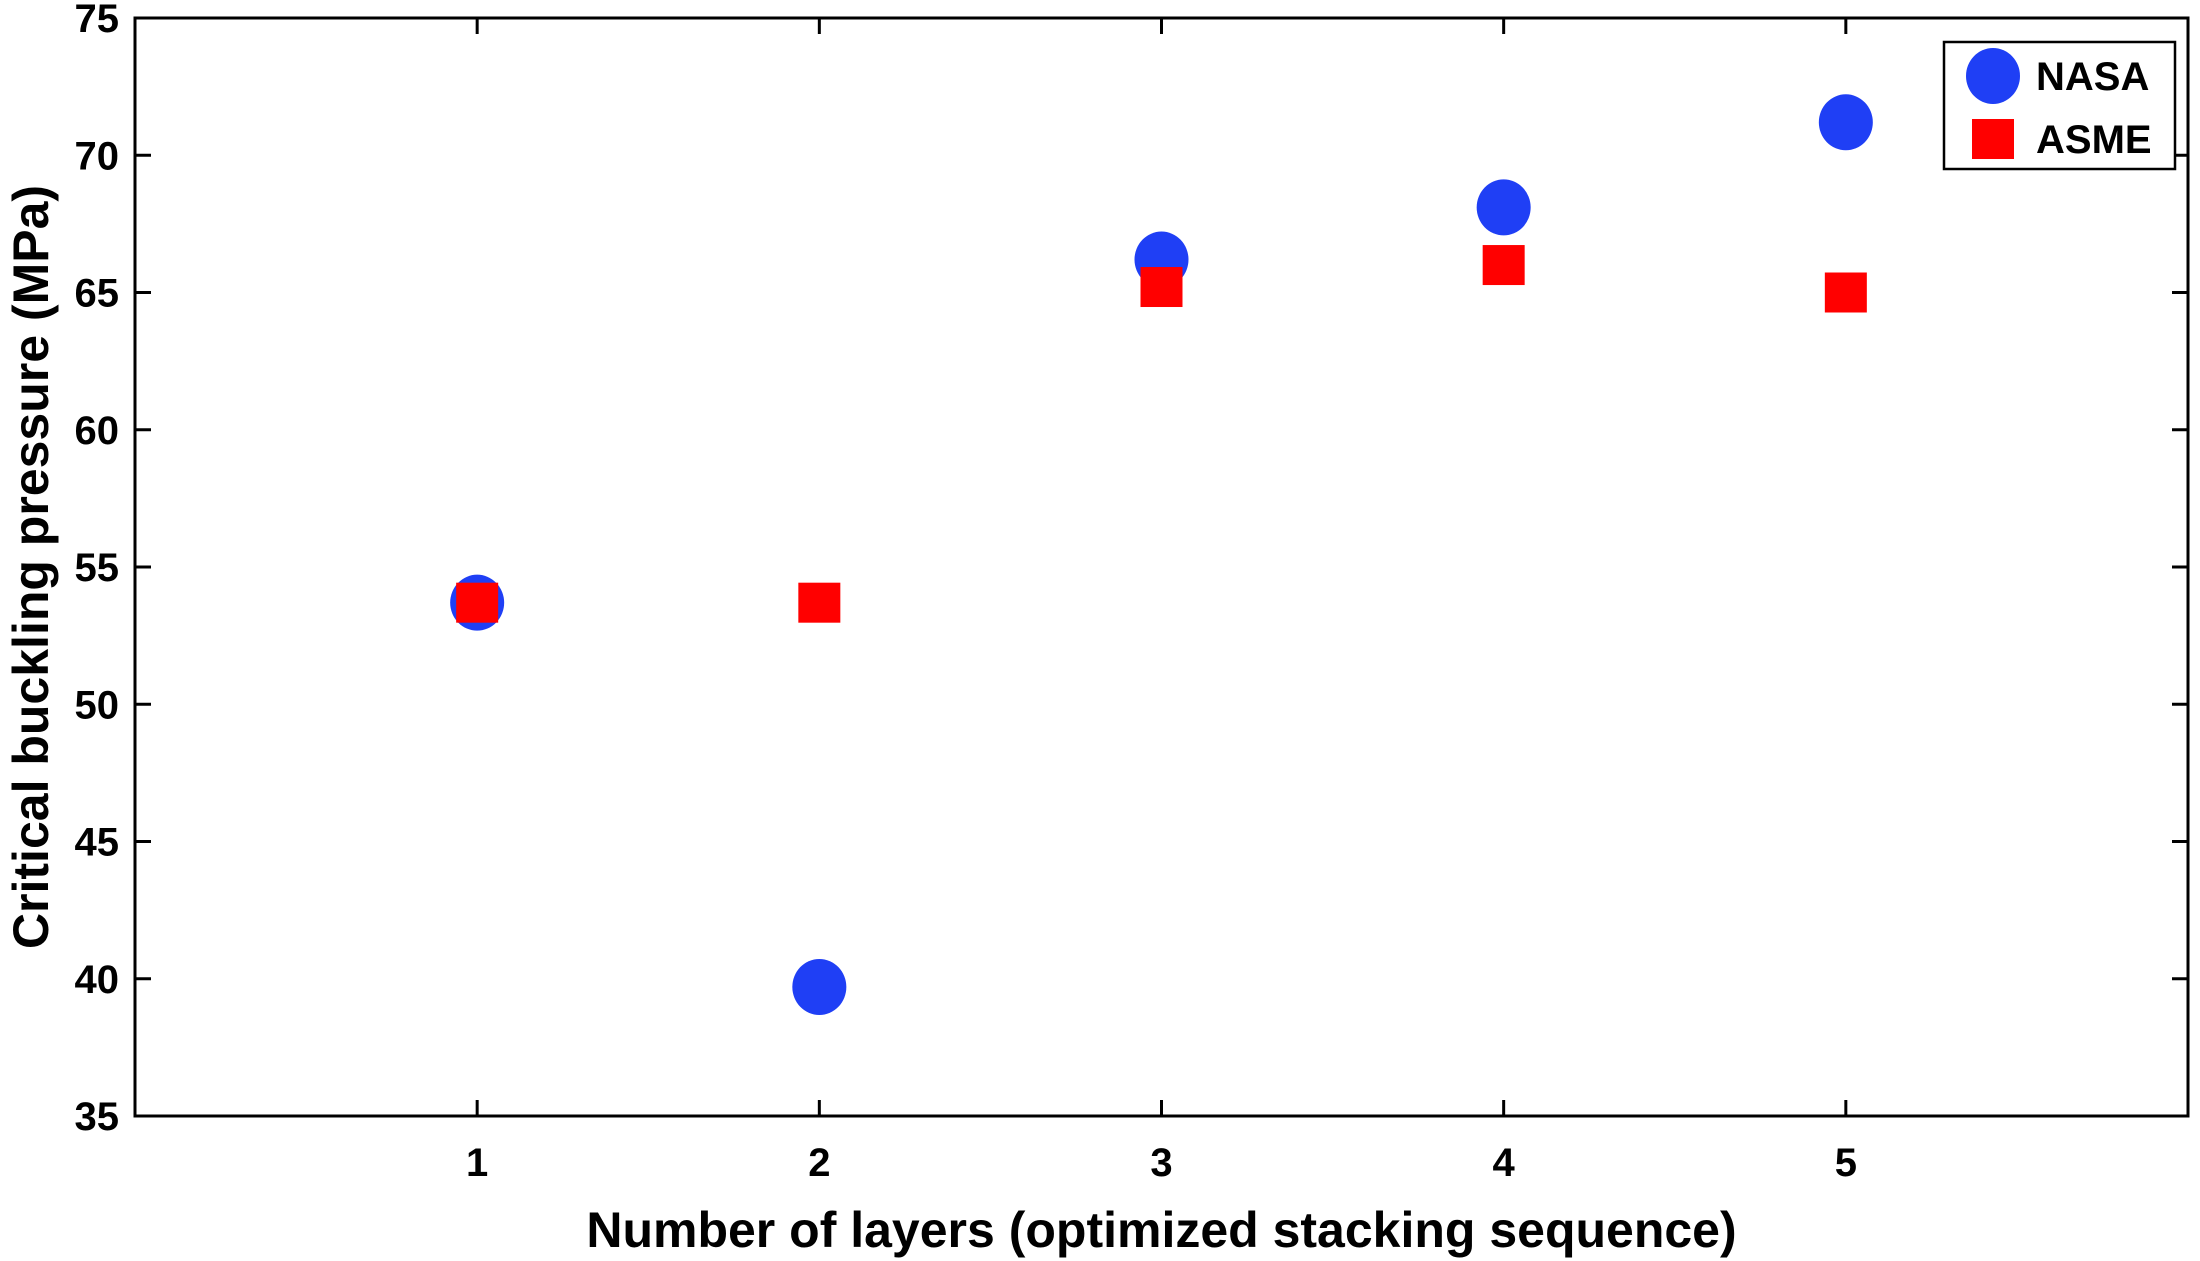 The width and height of the screenshot is (2200, 1261). I want to click on y-tick-label: 65, so click(97, 294).